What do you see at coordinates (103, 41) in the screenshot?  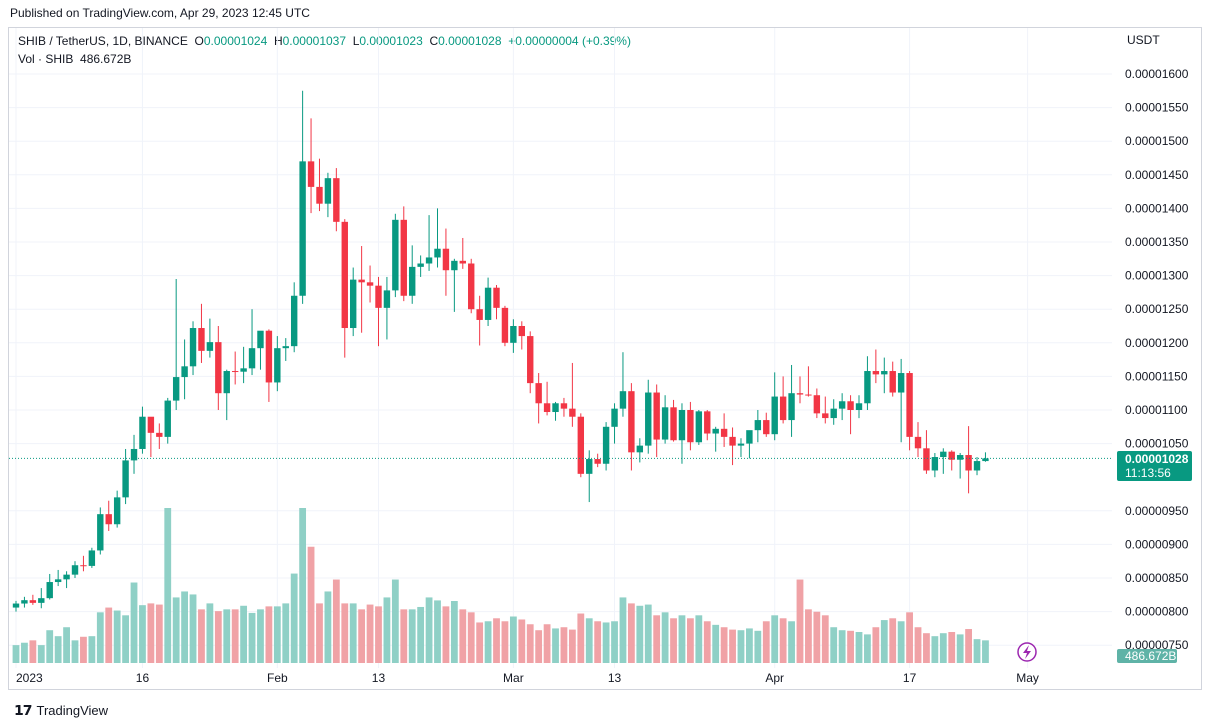 I see `symbol-label: SHIB / TetherUS, 1D, BINANCE` at bounding box center [103, 41].